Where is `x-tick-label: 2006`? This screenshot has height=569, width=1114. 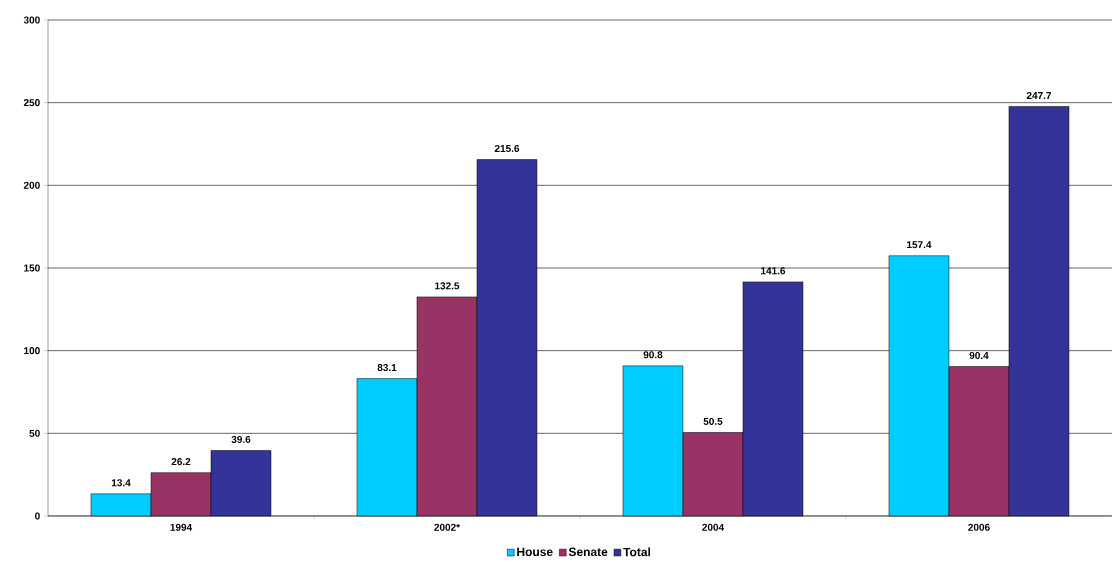
x-tick-label: 2006 is located at coordinates (979, 527).